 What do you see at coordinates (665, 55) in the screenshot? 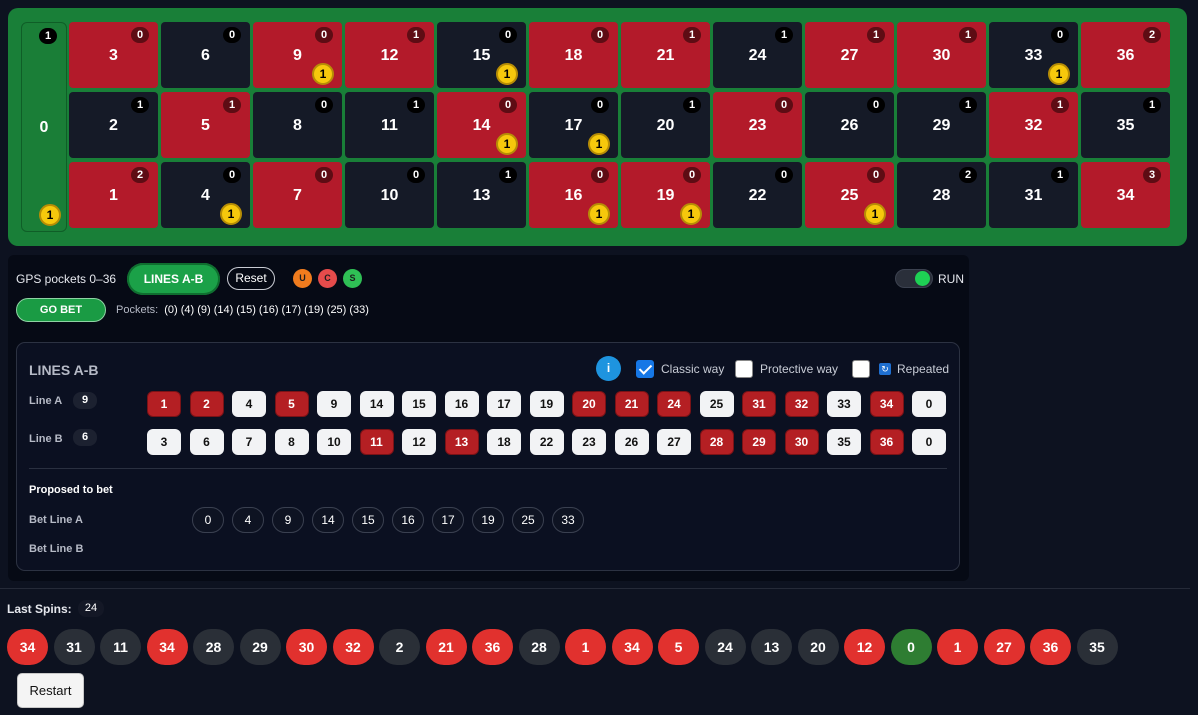
I see `pocket-21: 1 21` at bounding box center [665, 55].